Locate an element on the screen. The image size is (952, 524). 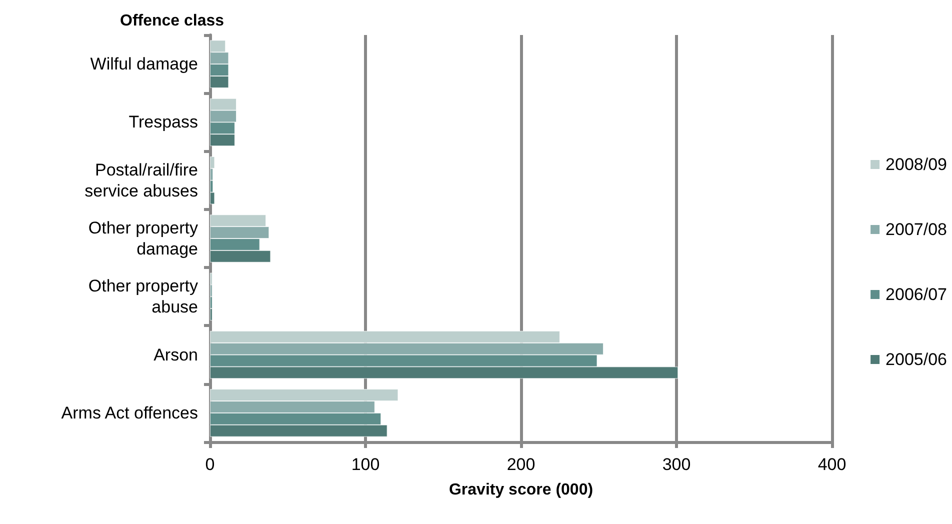
legend-label: 2007/08 is located at coordinates (916, 229).